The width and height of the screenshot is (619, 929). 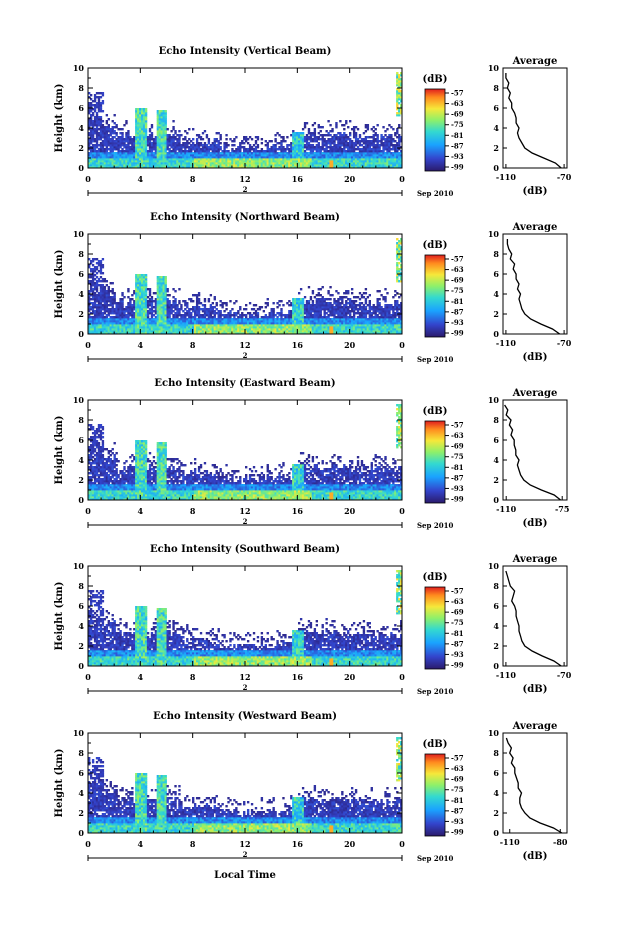 I want to click on y-tick-label: 2, so click(x=81, y=813).